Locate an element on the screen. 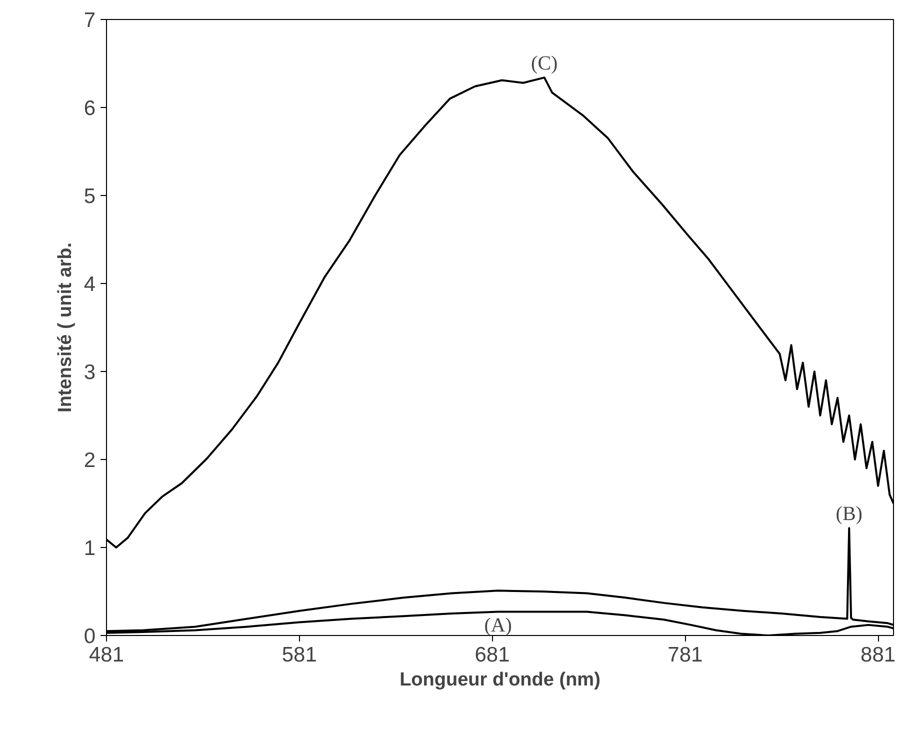  x-tick-label: 881 is located at coordinates (878, 655).